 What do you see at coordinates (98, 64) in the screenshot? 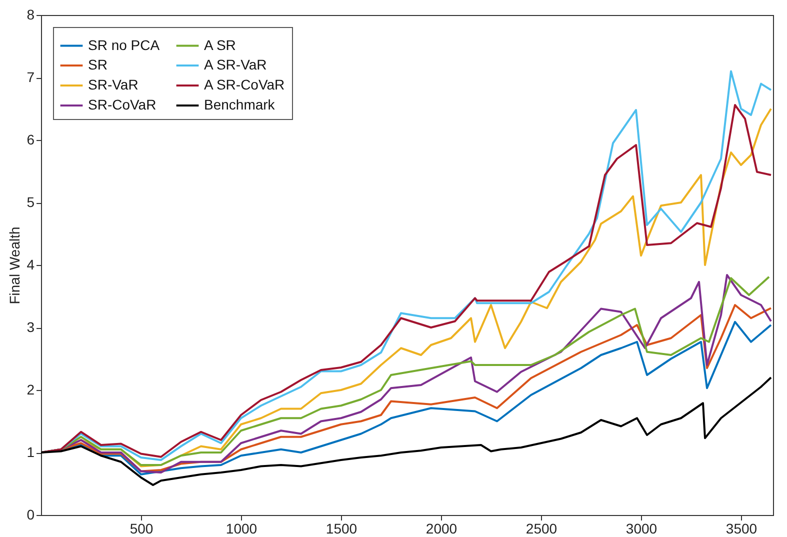
I see `legend-label: SR` at bounding box center [98, 64].